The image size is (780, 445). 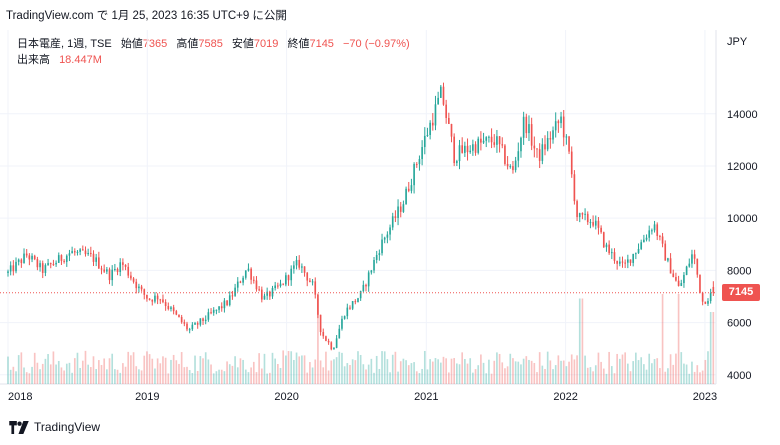 What do you see at coordinates (242, 44) in the screenshot?
I see `low-label: 安値` at bounding box center [242, 44].